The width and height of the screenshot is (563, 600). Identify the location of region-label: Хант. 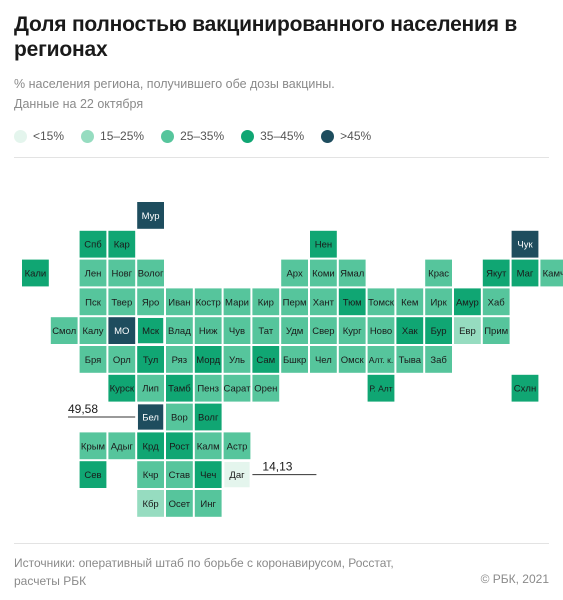
(324, 302).